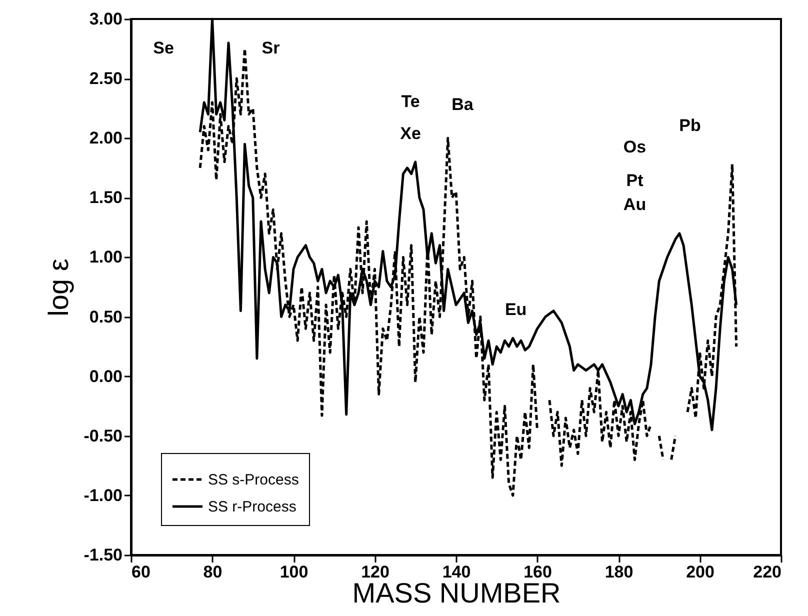 This screenshot has width=808, height=616. What do you see at coordinates (619, 572) in the screenshot?
I see `x-tick-label: 180` at bounding box center [619, 572].